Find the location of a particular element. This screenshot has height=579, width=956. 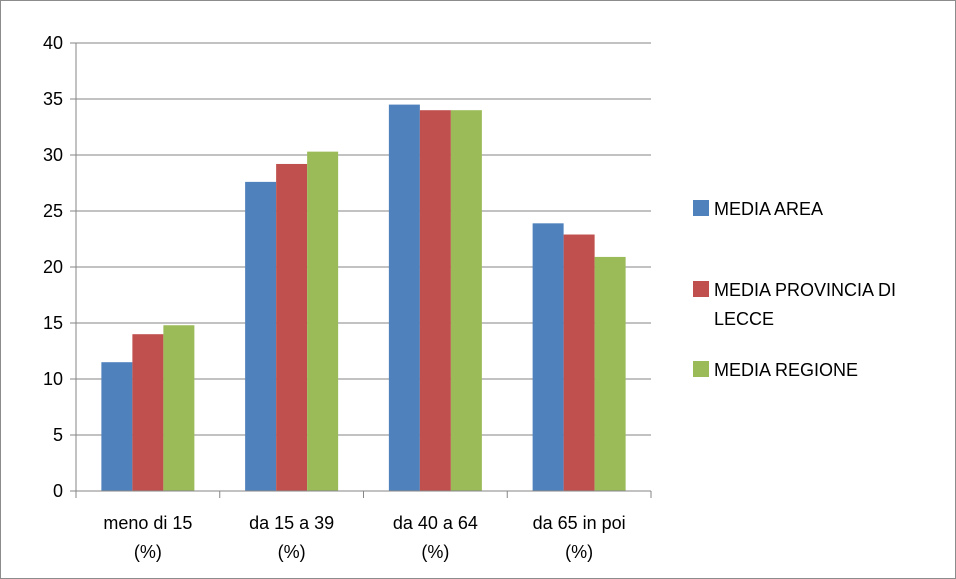

y-axis: 0 5 10 15 20 25 30 35 40 is located at coordinates (60, 267).